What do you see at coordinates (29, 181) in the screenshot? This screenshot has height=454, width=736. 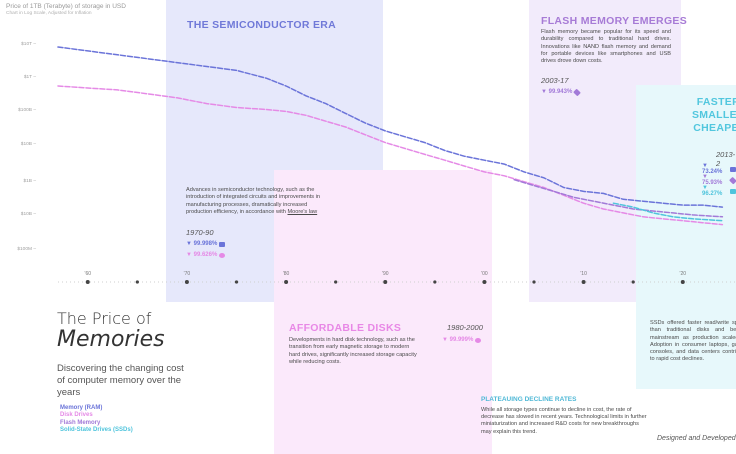 I see `y-tick-label: $1B –` at bounding box center [29, 181].